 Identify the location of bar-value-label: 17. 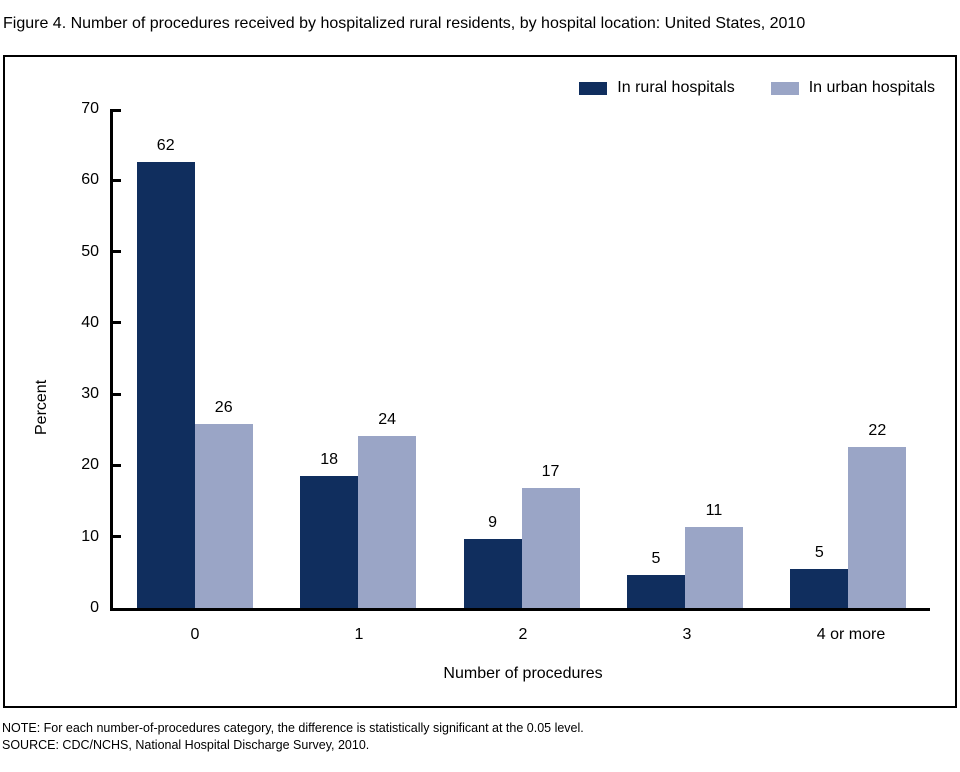
(550, 471).